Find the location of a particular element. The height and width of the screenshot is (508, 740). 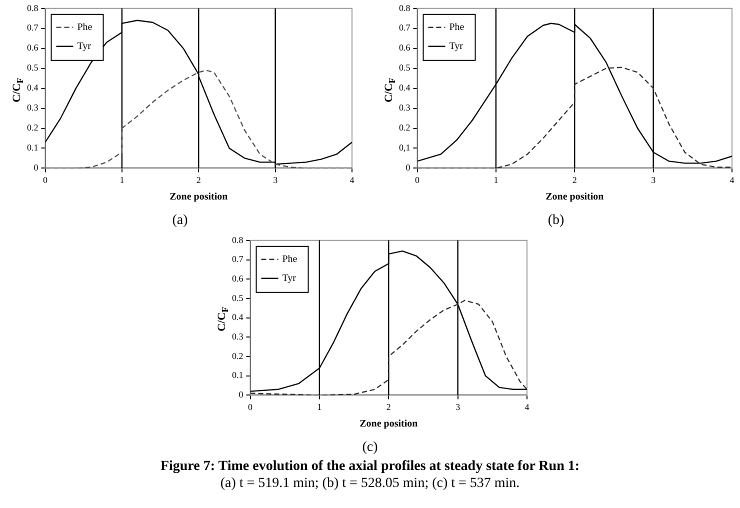

text: (a) is located at coordinates (180, 221).